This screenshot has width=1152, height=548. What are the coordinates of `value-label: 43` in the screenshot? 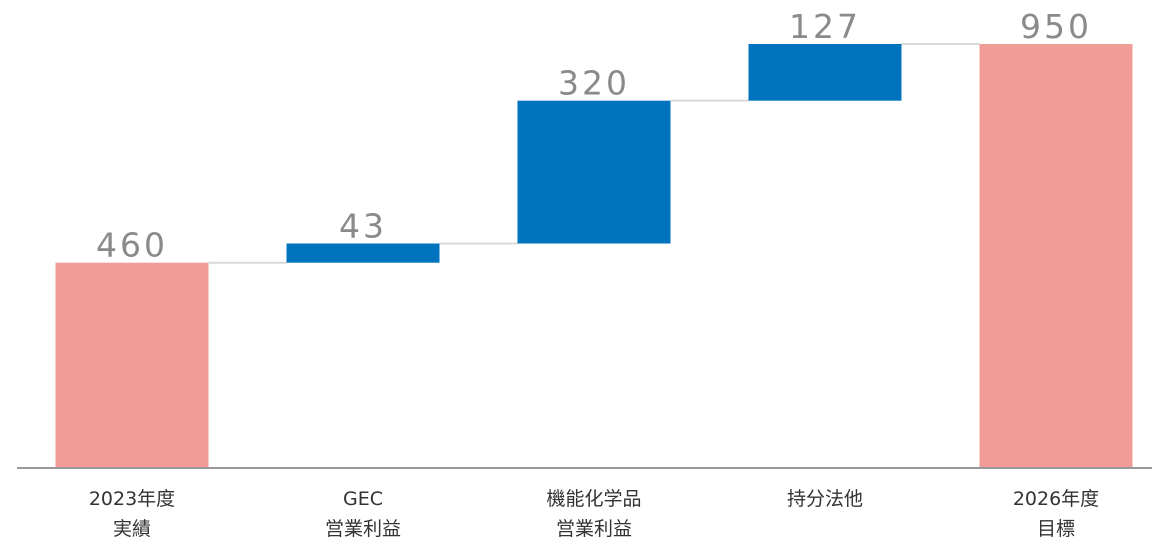 It's located at (363, 226).